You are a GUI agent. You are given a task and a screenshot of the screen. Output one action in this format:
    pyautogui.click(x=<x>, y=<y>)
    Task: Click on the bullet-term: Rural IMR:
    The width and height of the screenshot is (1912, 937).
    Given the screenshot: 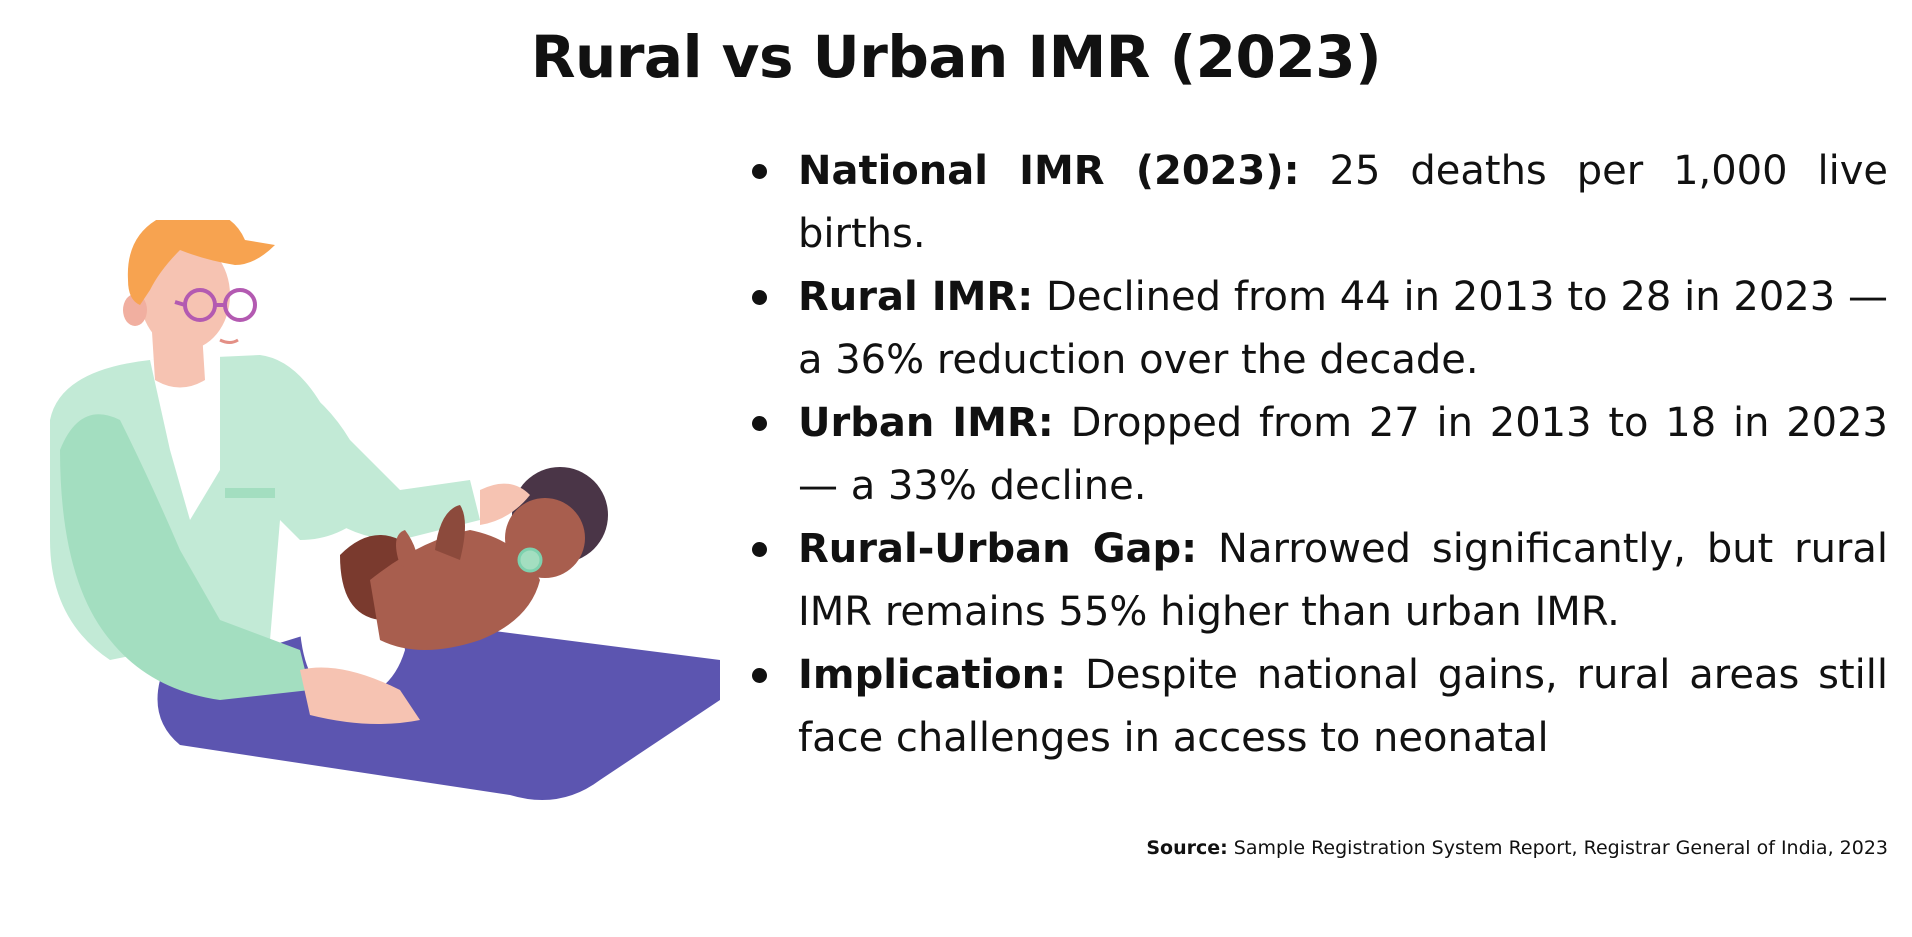 What is the action you would take?
    pyautogui.click(x=916, y=297)
    